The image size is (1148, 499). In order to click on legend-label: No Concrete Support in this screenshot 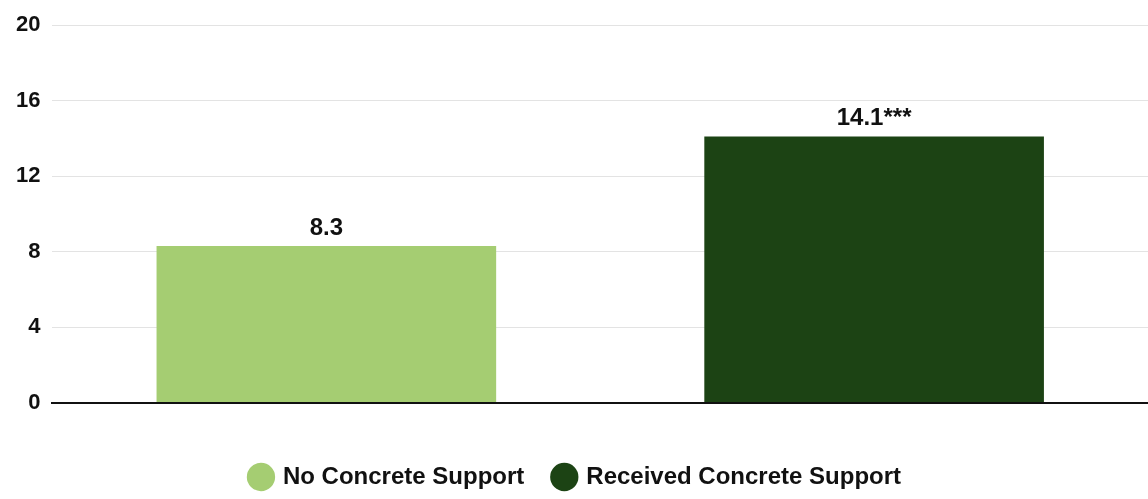, I will do `click(403, 475)`.